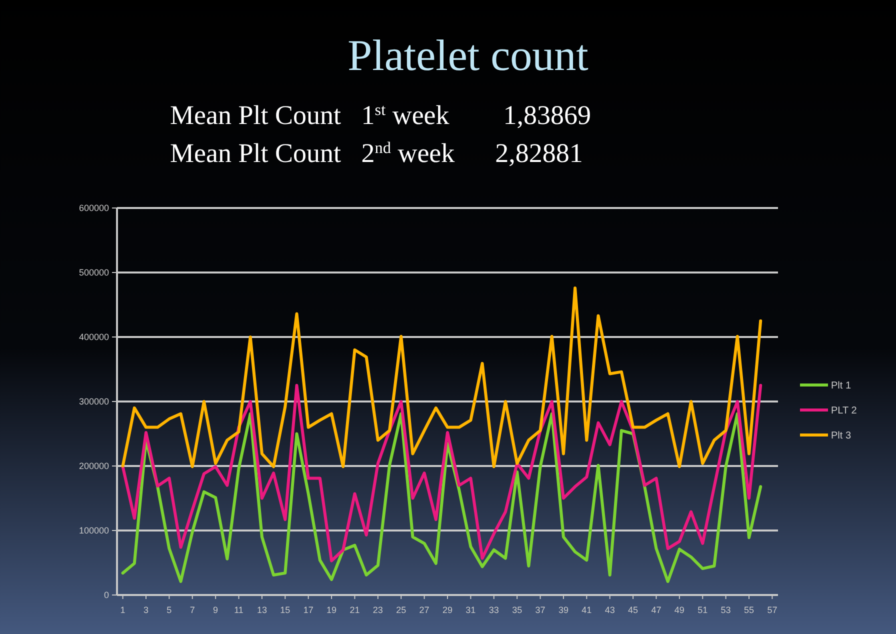 This screenshot has width=896, height=634. What do you see at coordinates (609, 610) in the screenshot?
I see `x-tick-label: 43` at bounding box center [609, 610].